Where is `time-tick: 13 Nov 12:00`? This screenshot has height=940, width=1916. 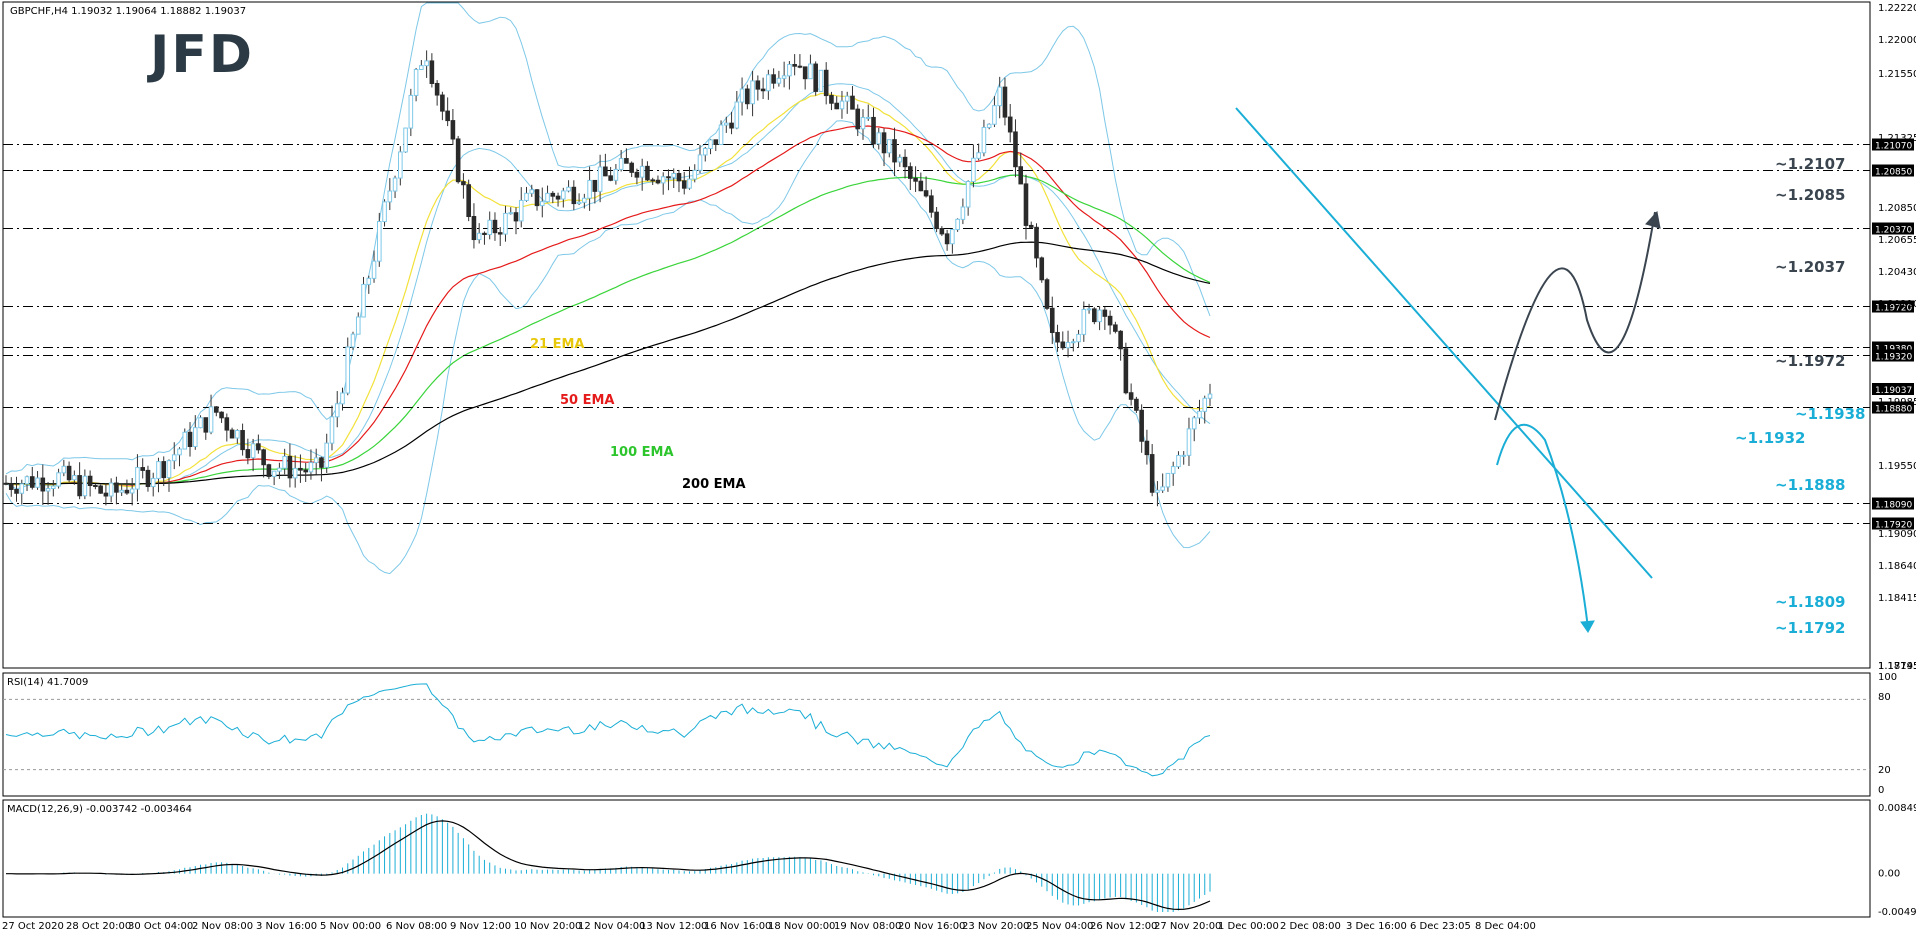 time-tick: 13 Nov 12:00 is located at coordinates (673, 926).